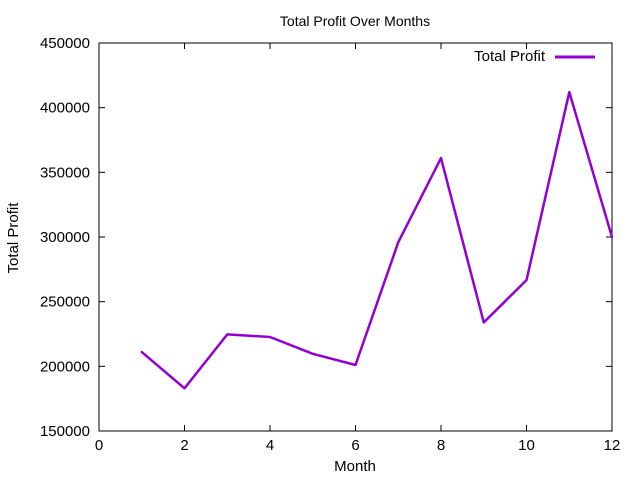  I want to click on y-tick-label: 300000, so click(65, 237).